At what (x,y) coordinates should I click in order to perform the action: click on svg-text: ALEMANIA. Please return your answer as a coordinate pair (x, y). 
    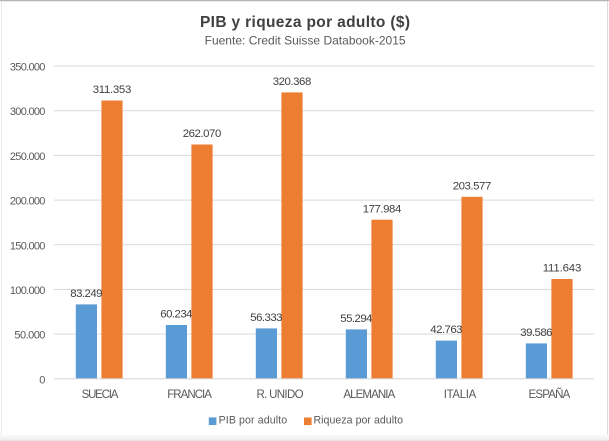
    Looking at the image, I should click on (369, 395).